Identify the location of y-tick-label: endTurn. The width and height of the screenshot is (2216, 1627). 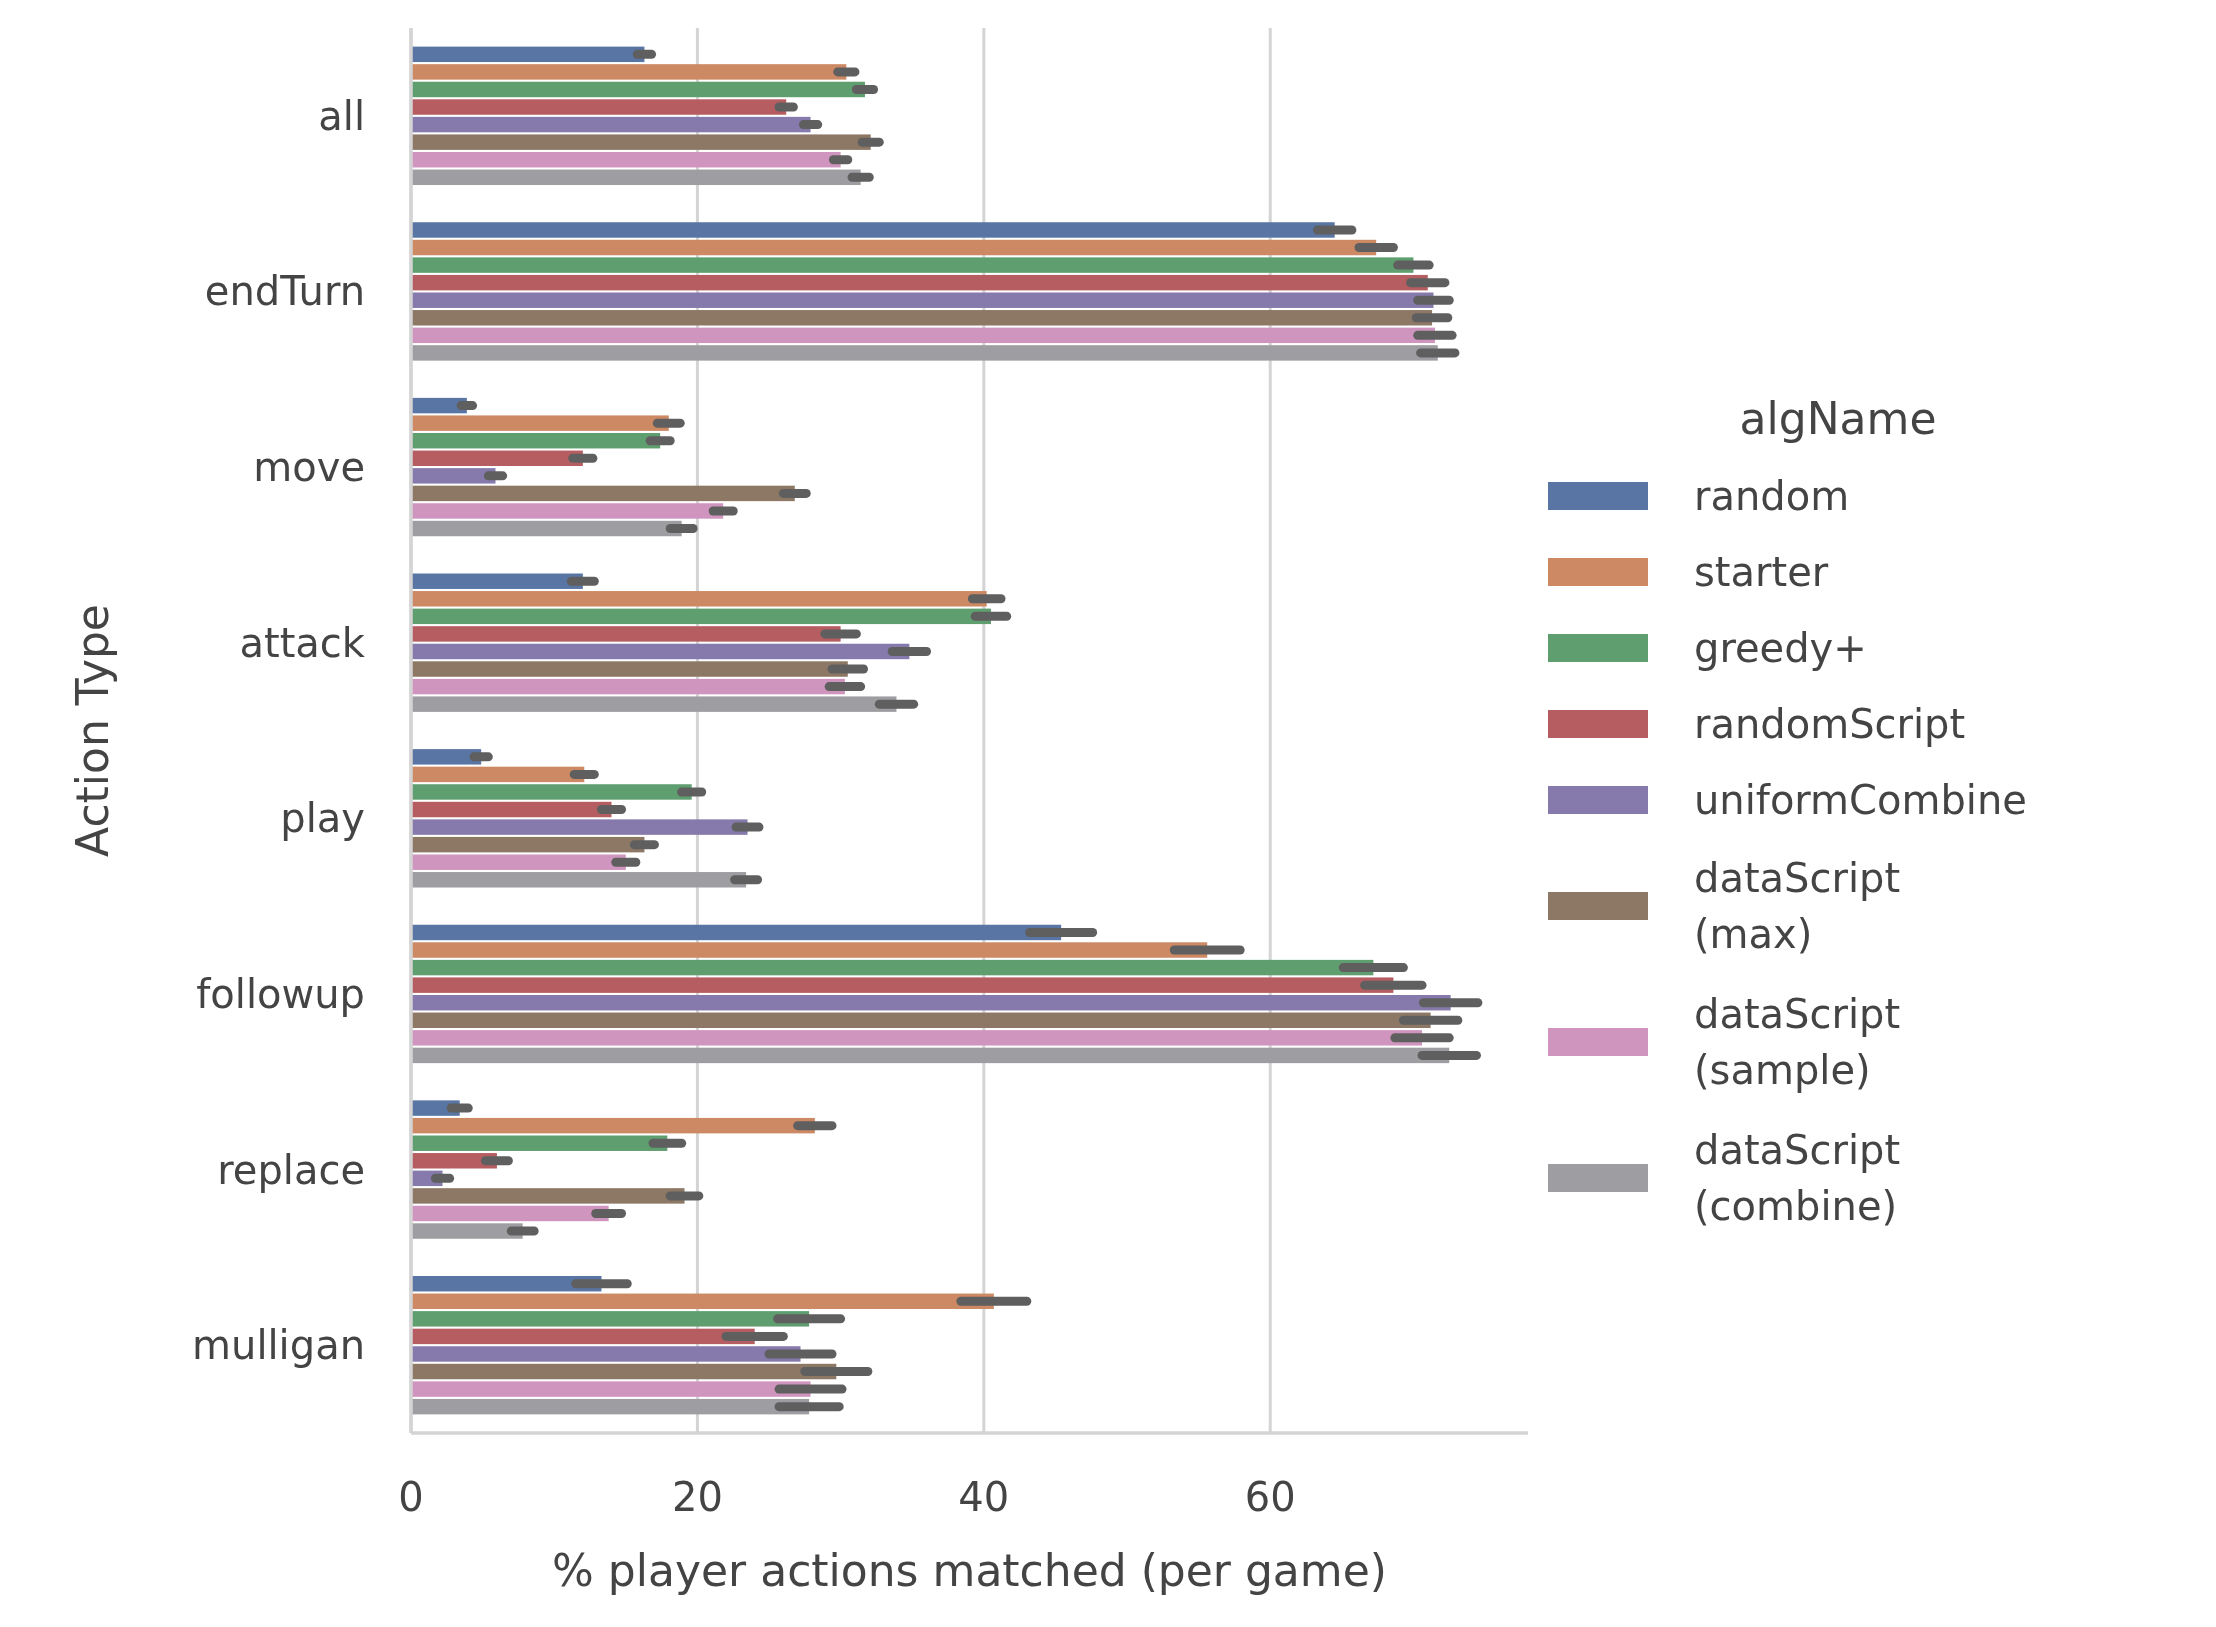
(284, 291).